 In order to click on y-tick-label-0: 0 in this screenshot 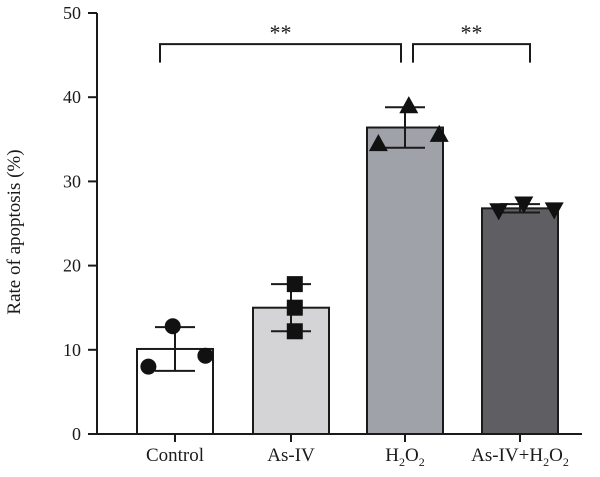, I will do `click(76, 434)`.